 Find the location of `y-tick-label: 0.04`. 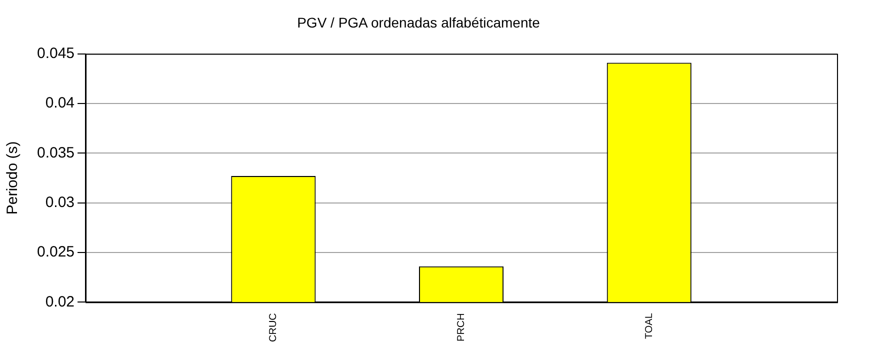

y-tick-label: 0.04 is located at coordinates (60, 103).